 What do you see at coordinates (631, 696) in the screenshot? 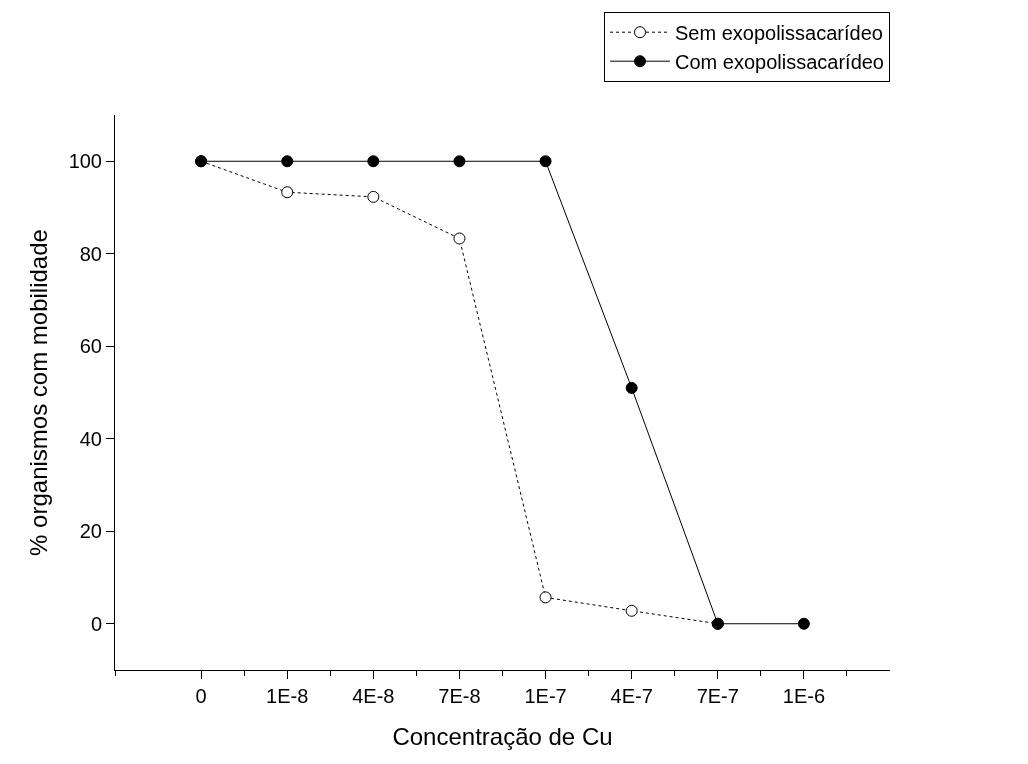
I see `x-tick-label: 4E-7` at bounding box center [631, 696].